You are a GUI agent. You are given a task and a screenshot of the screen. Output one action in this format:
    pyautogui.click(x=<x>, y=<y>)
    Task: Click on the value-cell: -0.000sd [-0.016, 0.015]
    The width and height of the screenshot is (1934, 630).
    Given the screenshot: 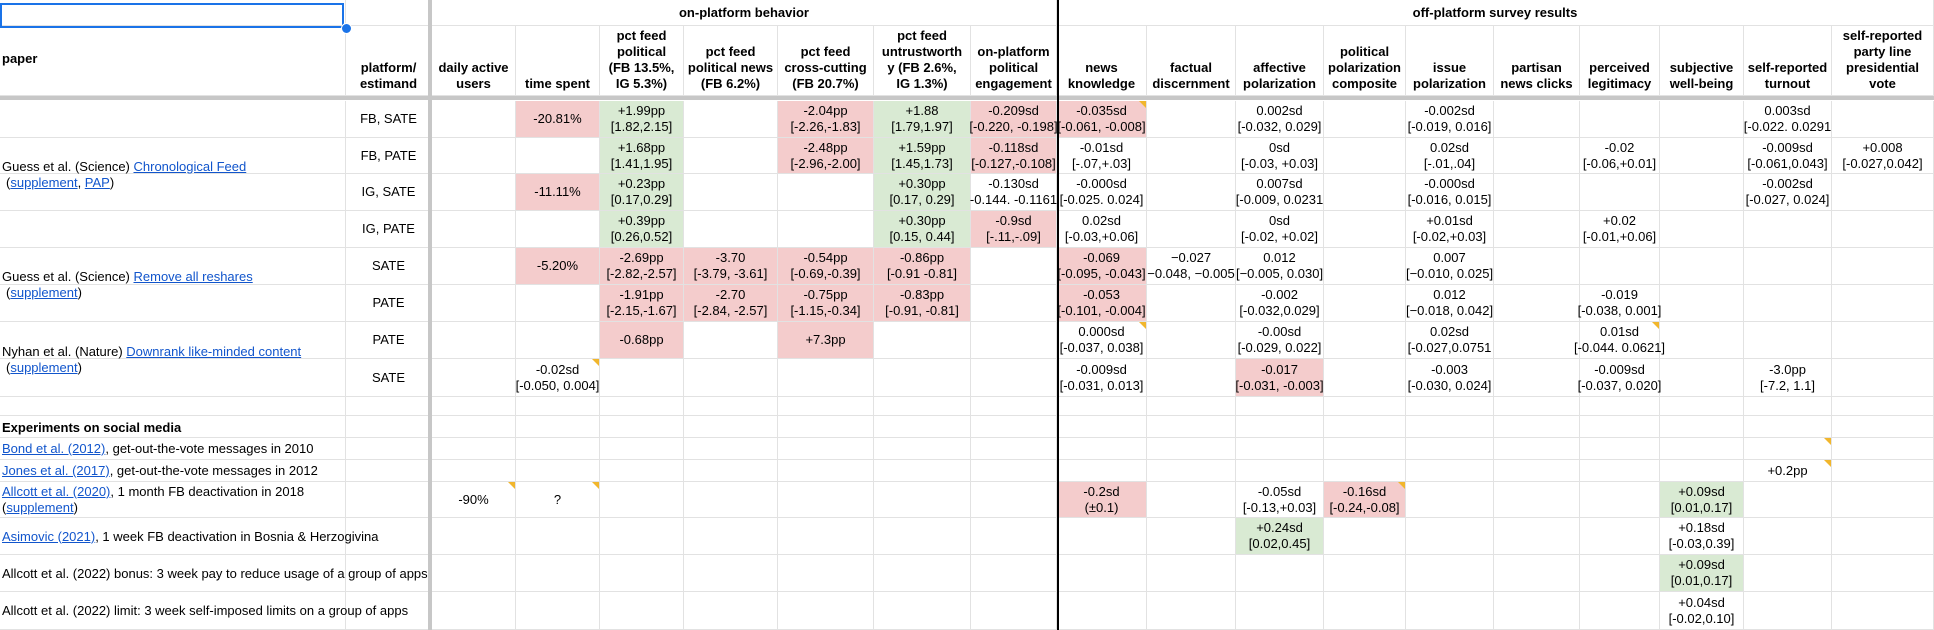 What is the action you would take?
    pyautogui.click(x=1450, y=192)
    